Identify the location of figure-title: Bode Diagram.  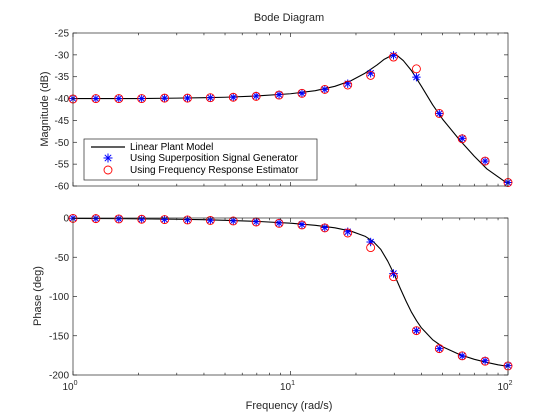
(289, 18).